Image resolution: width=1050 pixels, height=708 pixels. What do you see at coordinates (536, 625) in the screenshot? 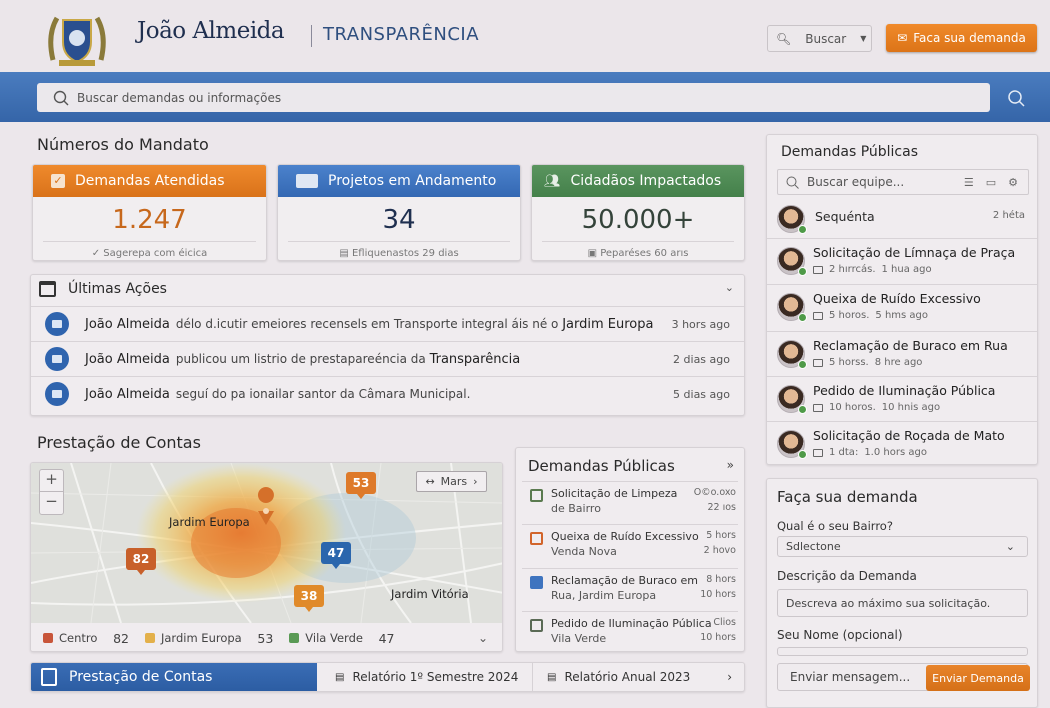
I see `square-icon` at bounding box center [536, 625].